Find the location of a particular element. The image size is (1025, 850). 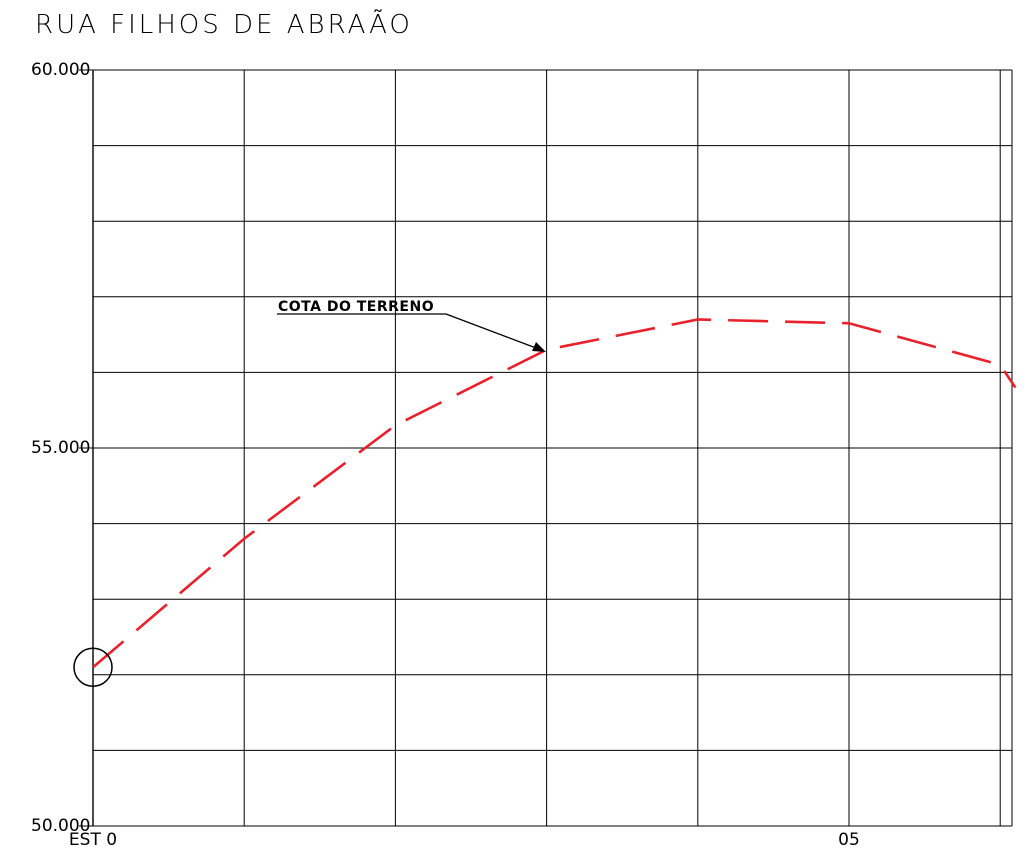

start-circle-marker is located at coordinates (93, 667).